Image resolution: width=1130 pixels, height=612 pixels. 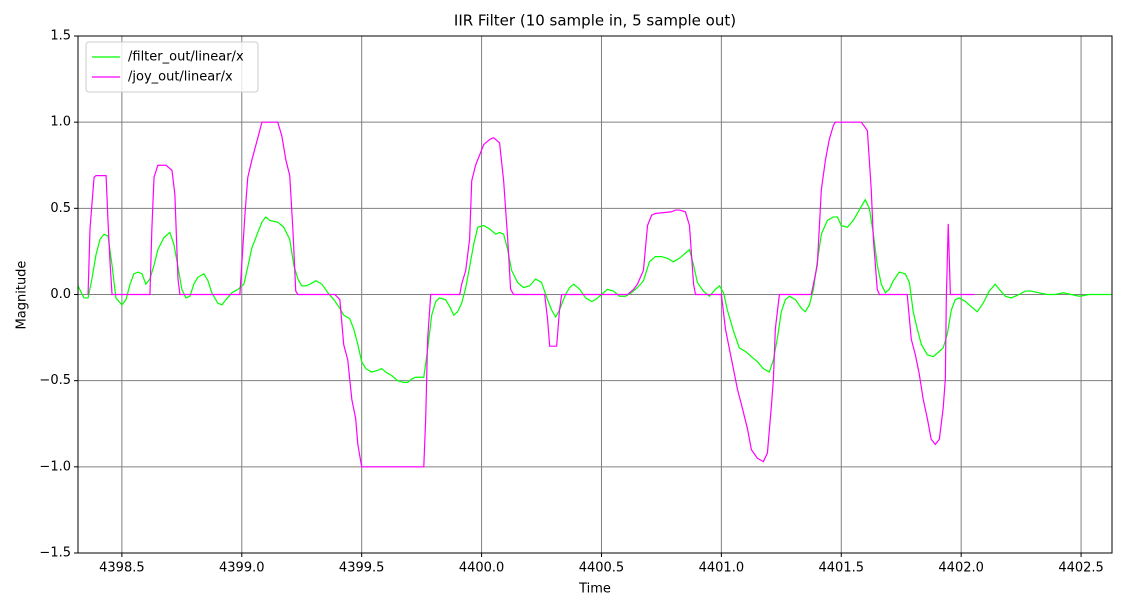 What do you see at coordinates (362, 568) in the screenshot?
I see `x-tick-label: 4399.5` at bounding box center [362, 568].